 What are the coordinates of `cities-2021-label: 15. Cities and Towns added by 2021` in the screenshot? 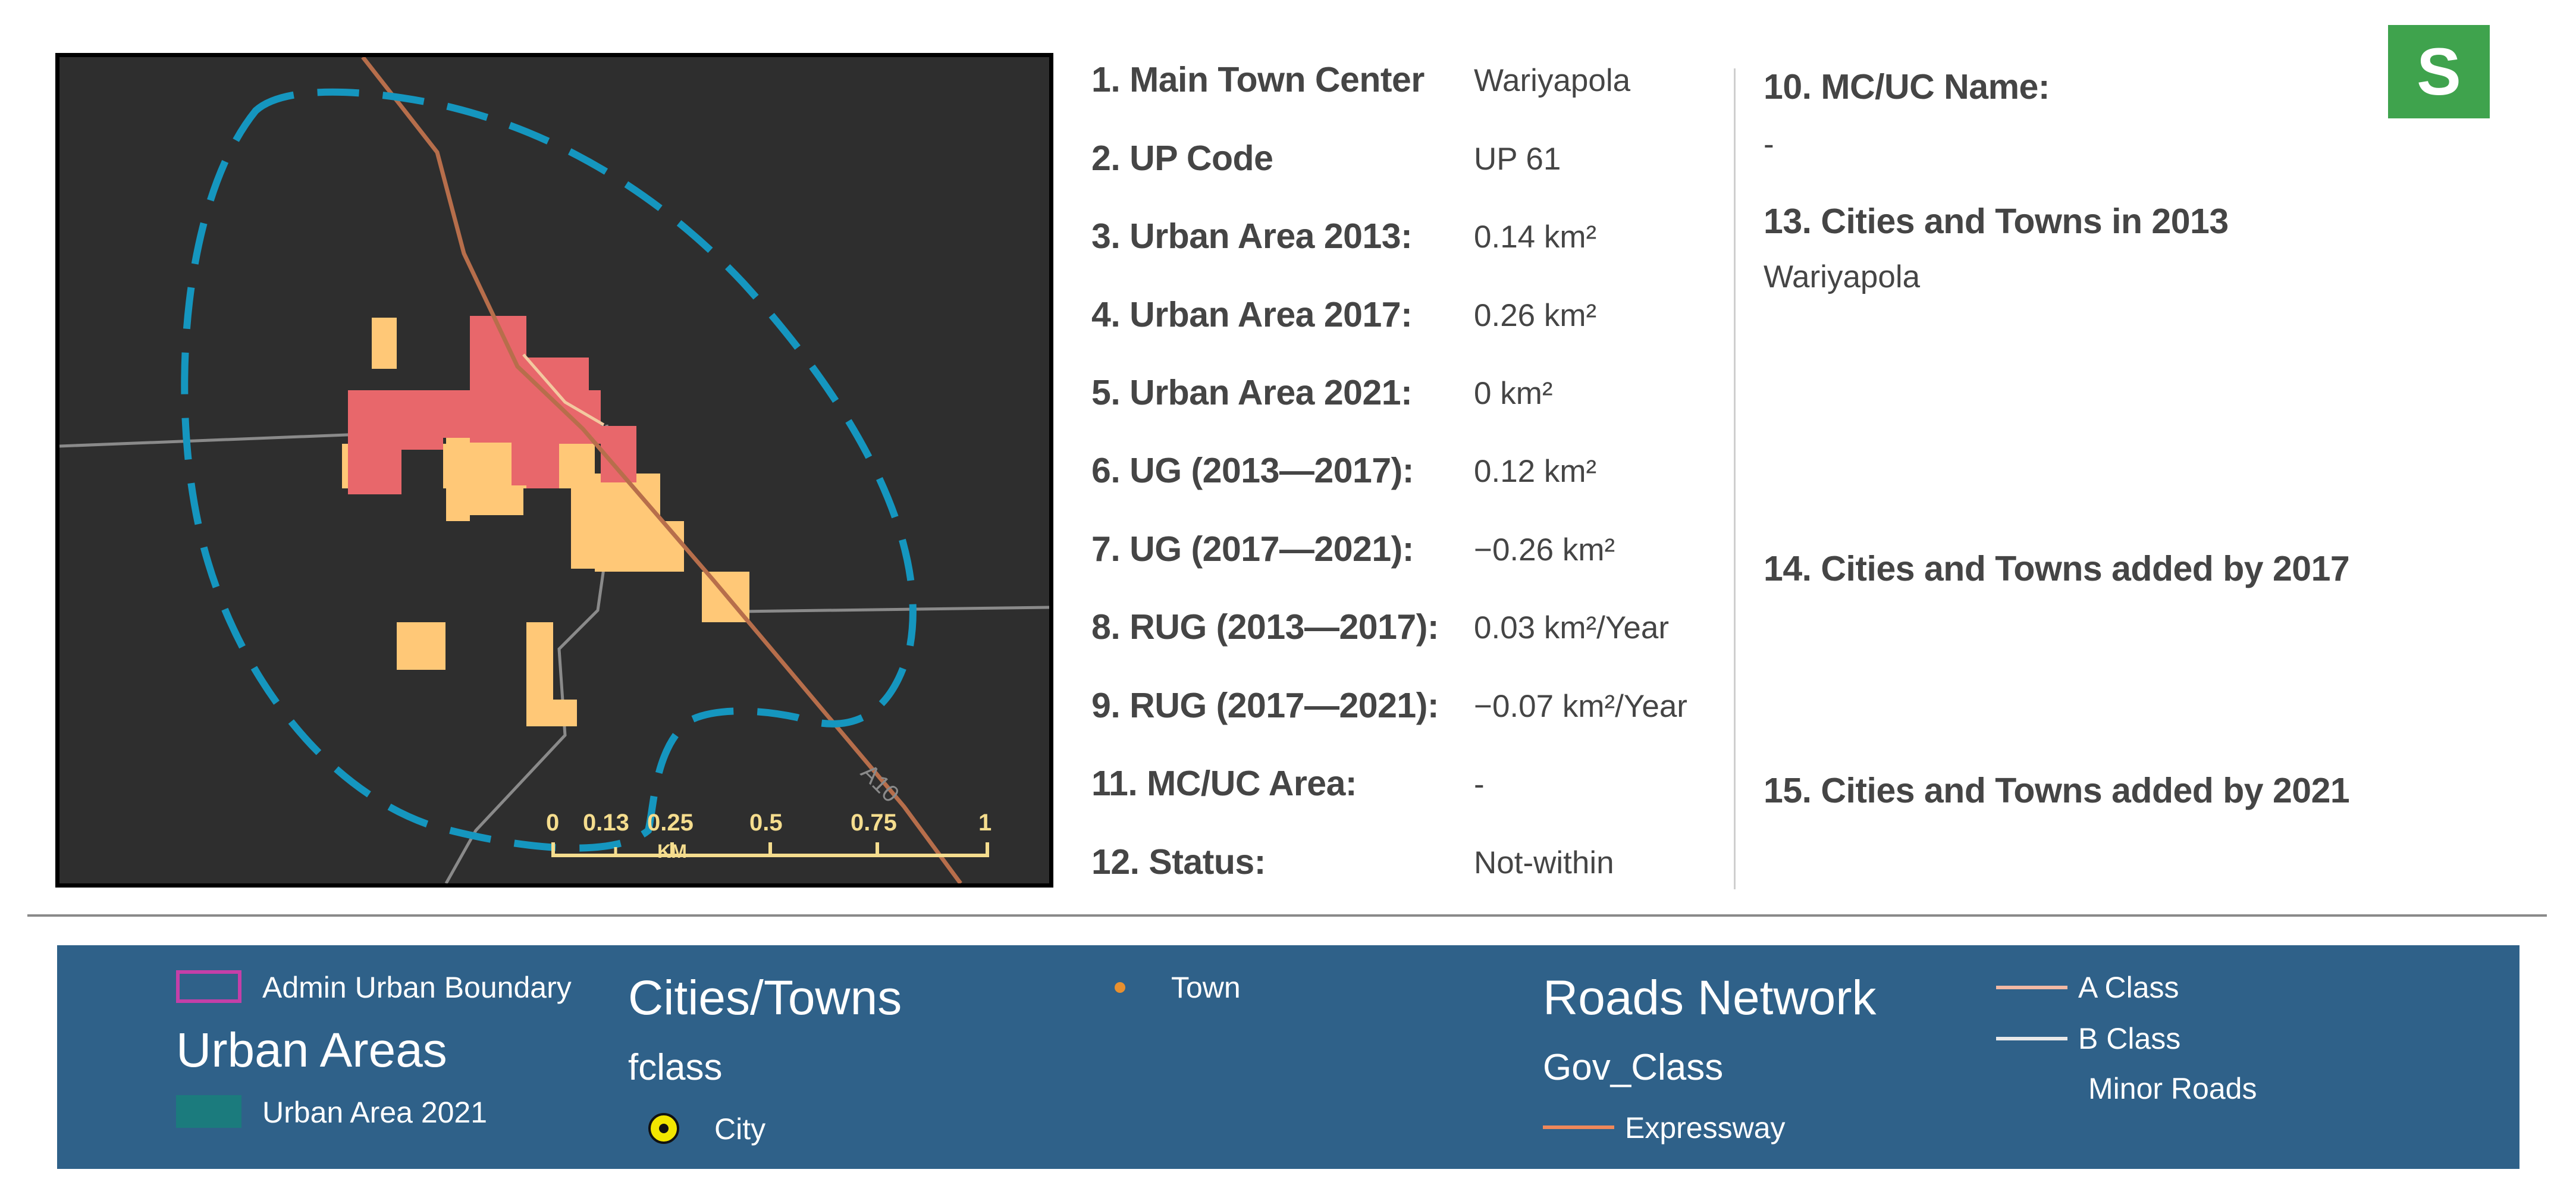 It's located at (2057, 790).